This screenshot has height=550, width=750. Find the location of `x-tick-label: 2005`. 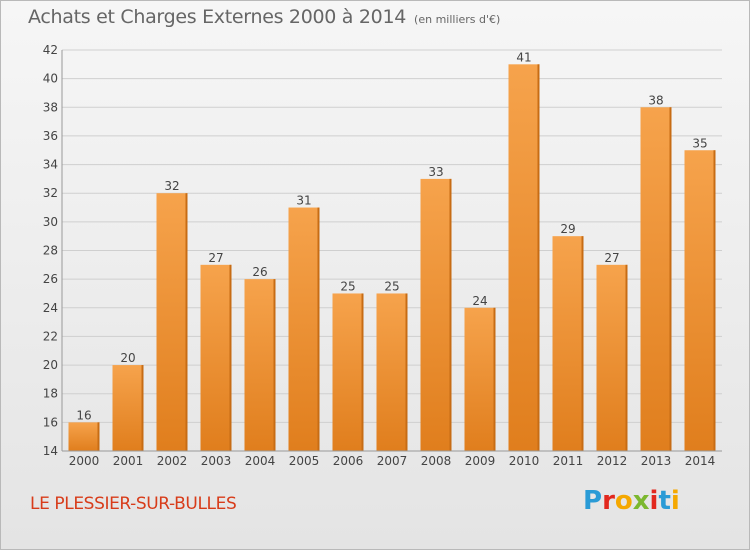

x-tick-label: 2005 is located at coordinates (304, 461).